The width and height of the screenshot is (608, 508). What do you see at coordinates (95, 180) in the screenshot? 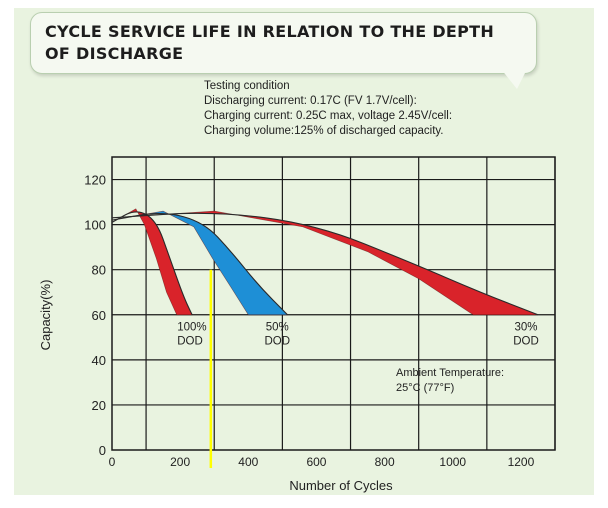
I see `y-tick-label: 120` at bounding box center [95, 180].